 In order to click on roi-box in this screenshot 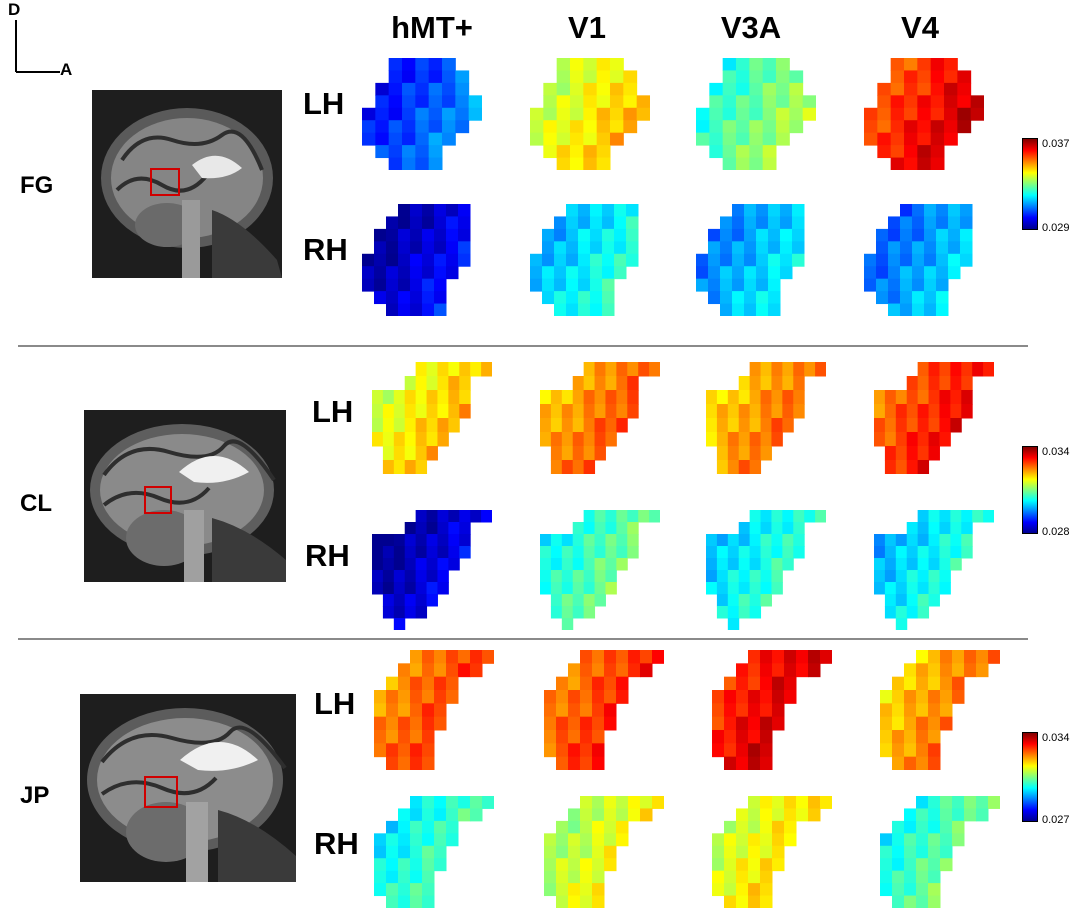, I will do `click(161, 792)`.